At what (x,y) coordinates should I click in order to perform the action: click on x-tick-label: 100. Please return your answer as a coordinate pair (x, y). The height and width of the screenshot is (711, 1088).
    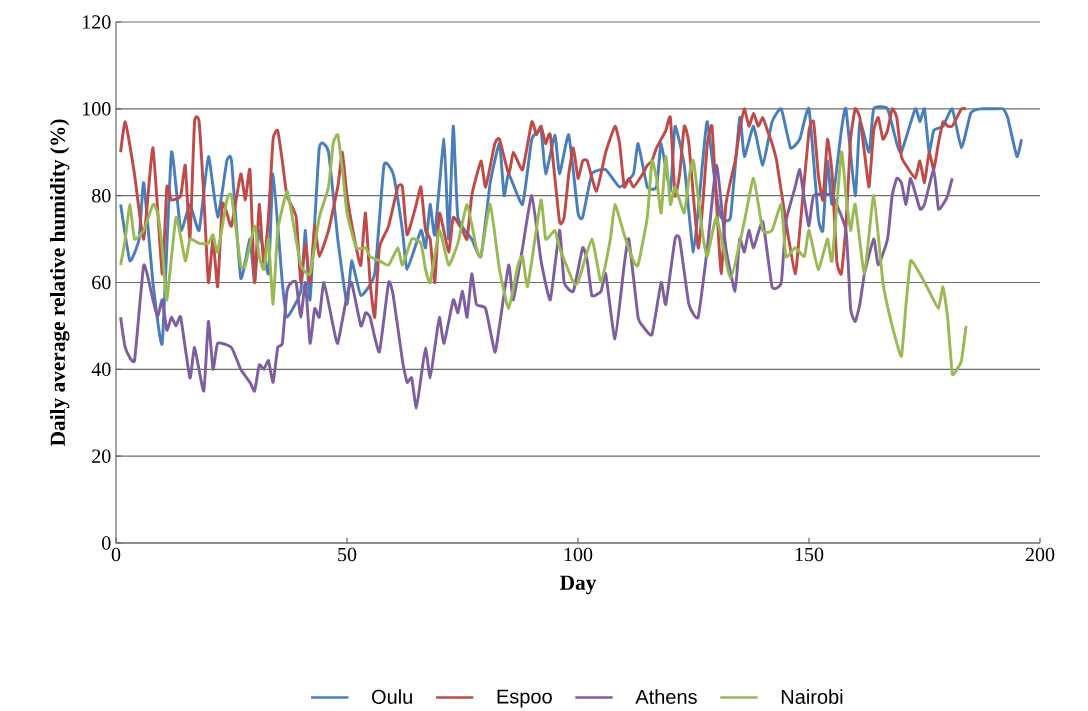
    Looking at the image, I should click on (578, 554).